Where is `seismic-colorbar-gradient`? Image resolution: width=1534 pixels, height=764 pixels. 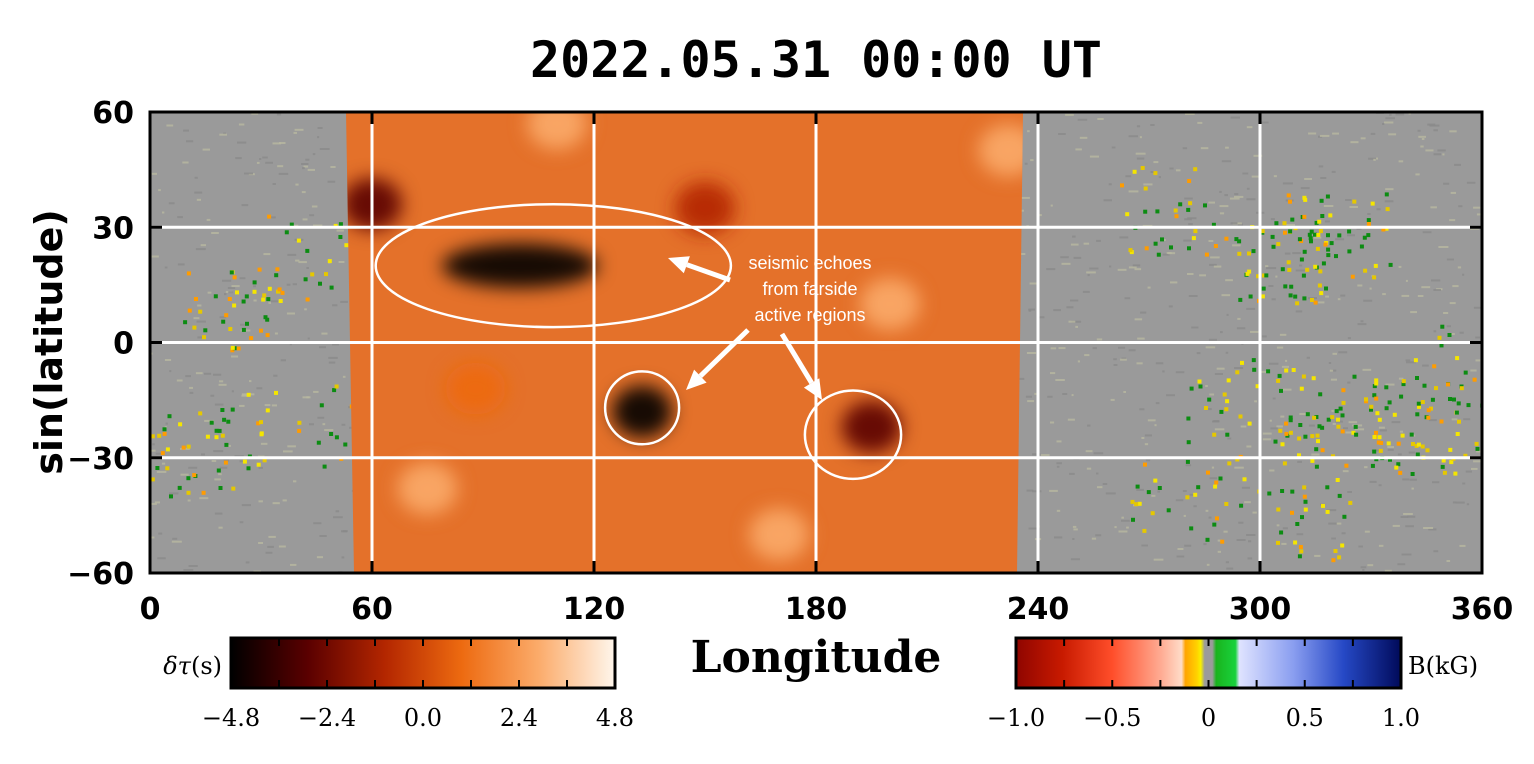
seismic-colorbar-gradient is located at coordinates (423, 663).